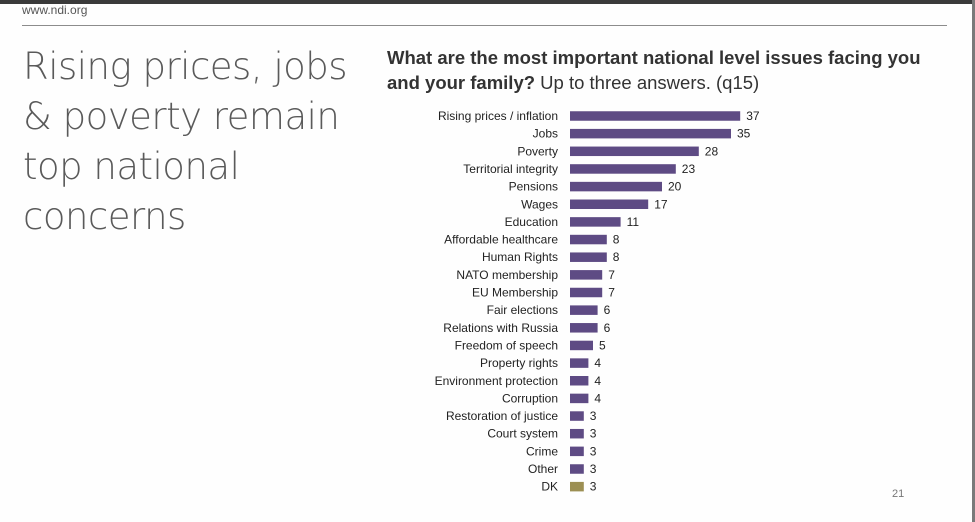 This screenshot has width=975, height=522. I want to click on category-label-jobs: Jobs, so click(545, 134).